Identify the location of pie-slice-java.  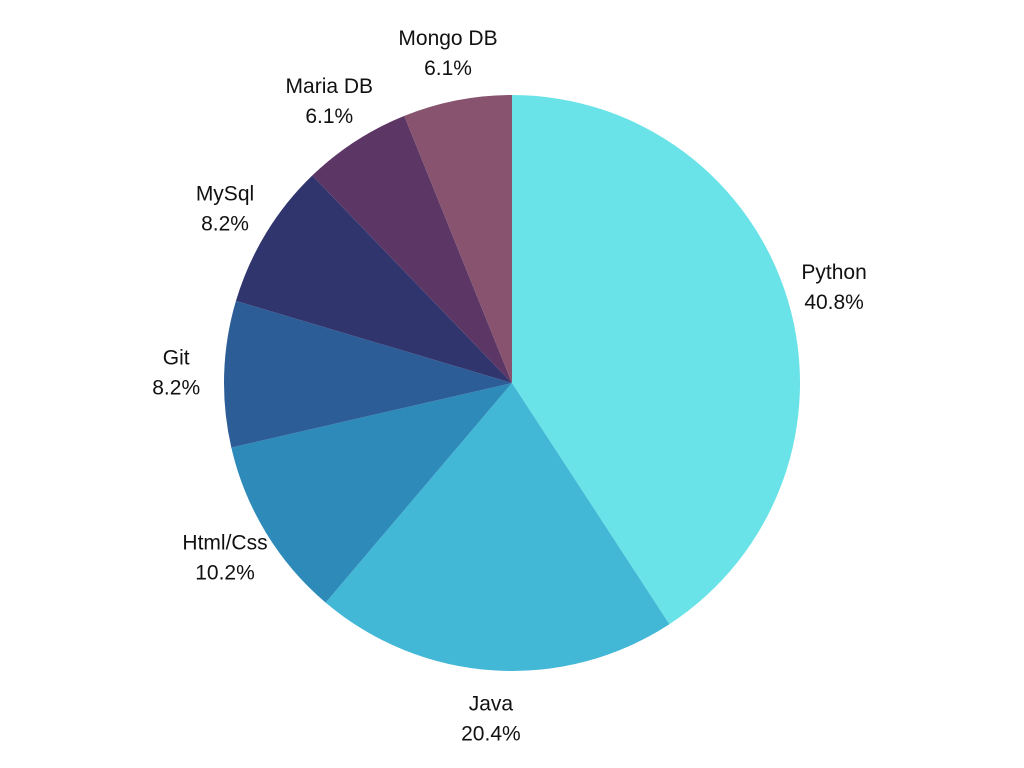
(497, 527).